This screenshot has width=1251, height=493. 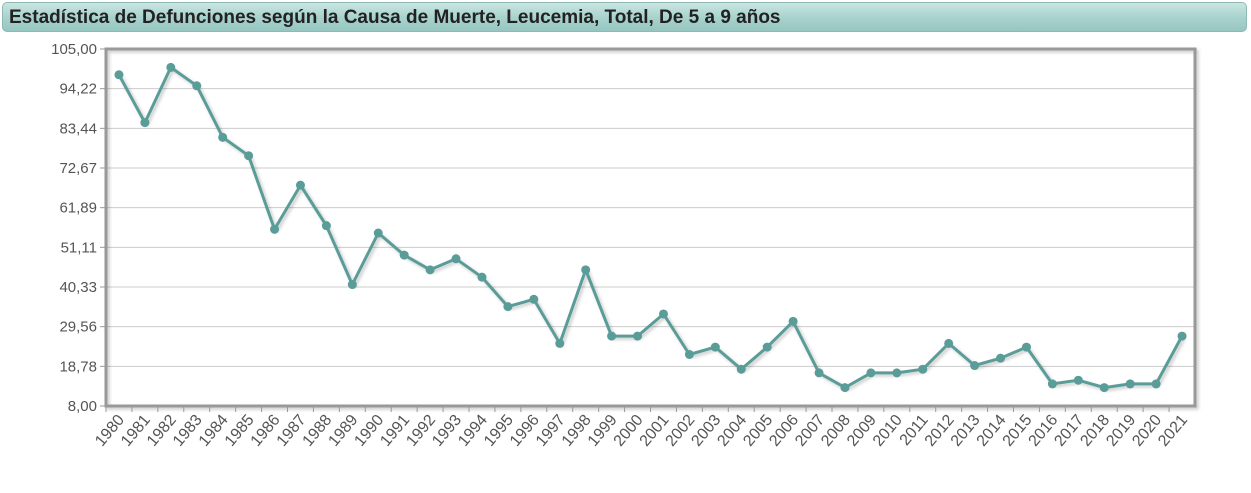 I want to click on y-tick-label: 61,89, so click(x=78, y=208).